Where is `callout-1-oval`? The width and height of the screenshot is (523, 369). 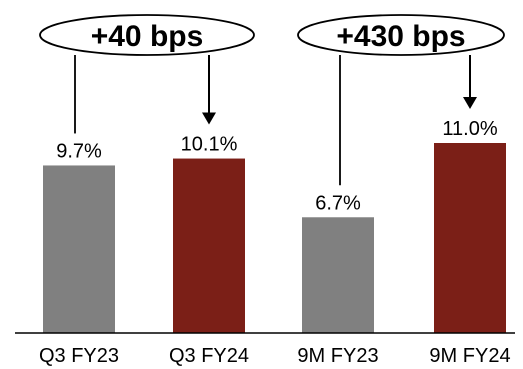
callout-1-oval is located at coordinates (147, 35).